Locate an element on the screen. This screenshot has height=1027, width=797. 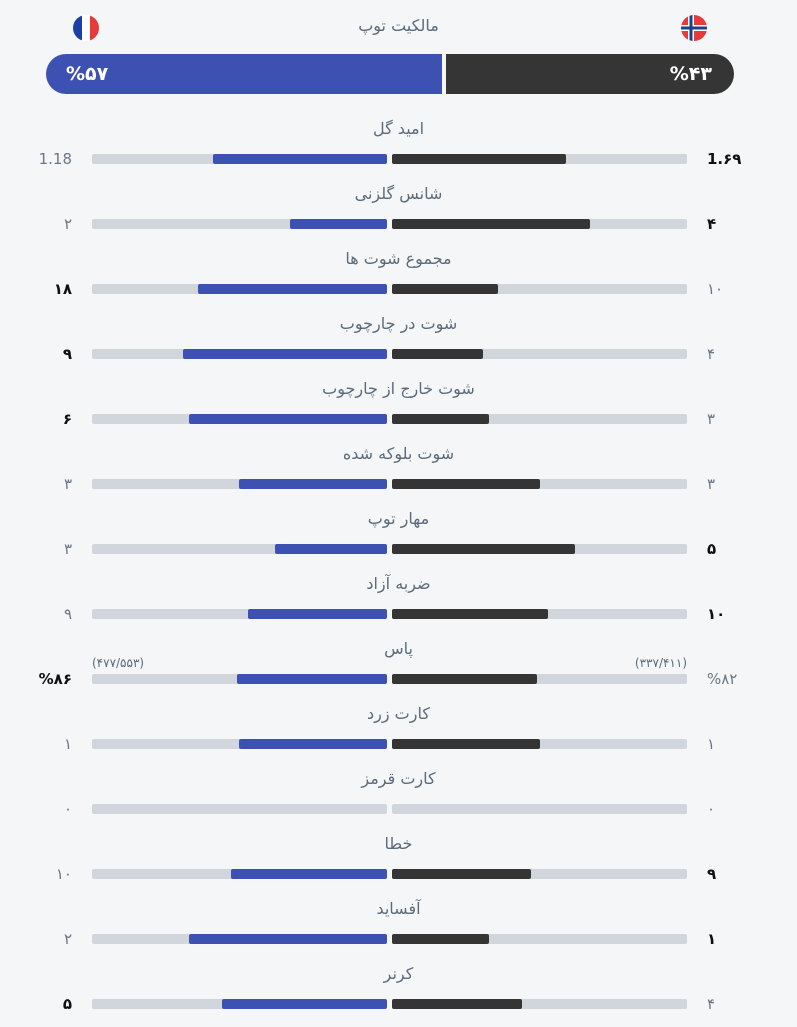
stat-label: کارت زرد is located at coordinates (398, 713).